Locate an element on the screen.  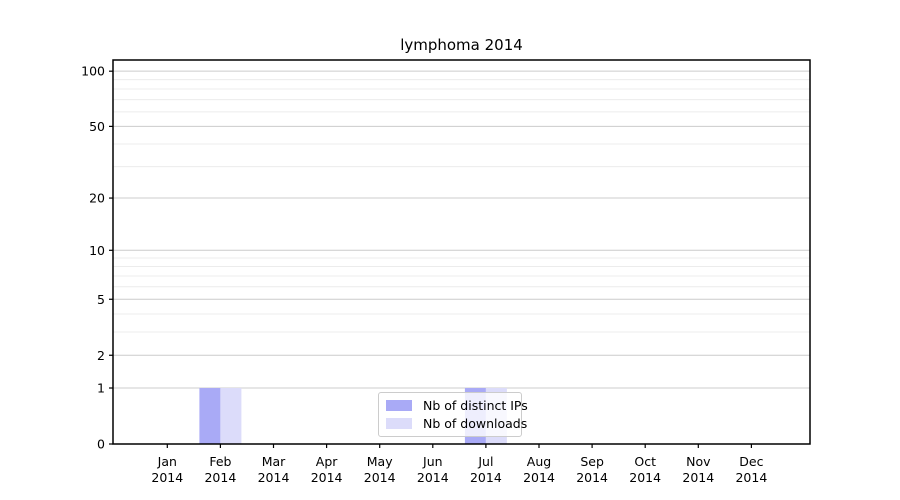
legend: Nb of distinct IPs Nb of downloads is located at coordinates (453, 414).